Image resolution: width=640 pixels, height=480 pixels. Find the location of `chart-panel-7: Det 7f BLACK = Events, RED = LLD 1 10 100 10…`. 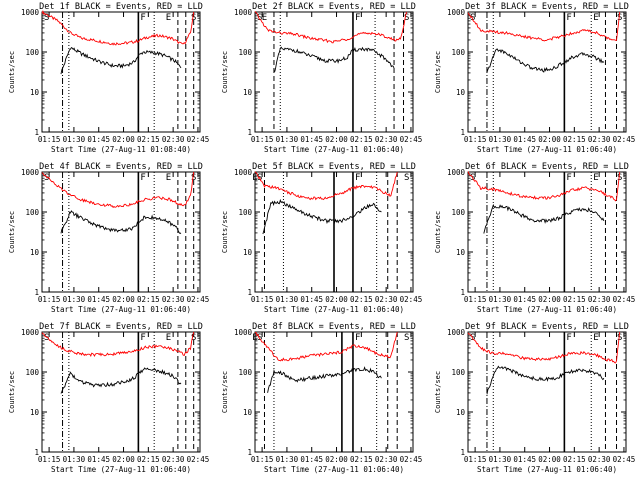

chart-panel-7: Det 7f BLACK = Events, RED = LLD 1 10 100 10… is located at coordinates (106, 400).